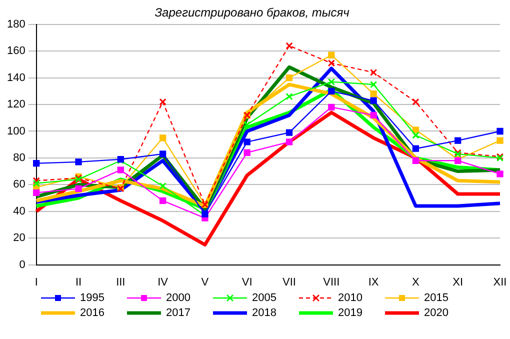  I want to click on y-tick-label: 100, so click(16, 131).